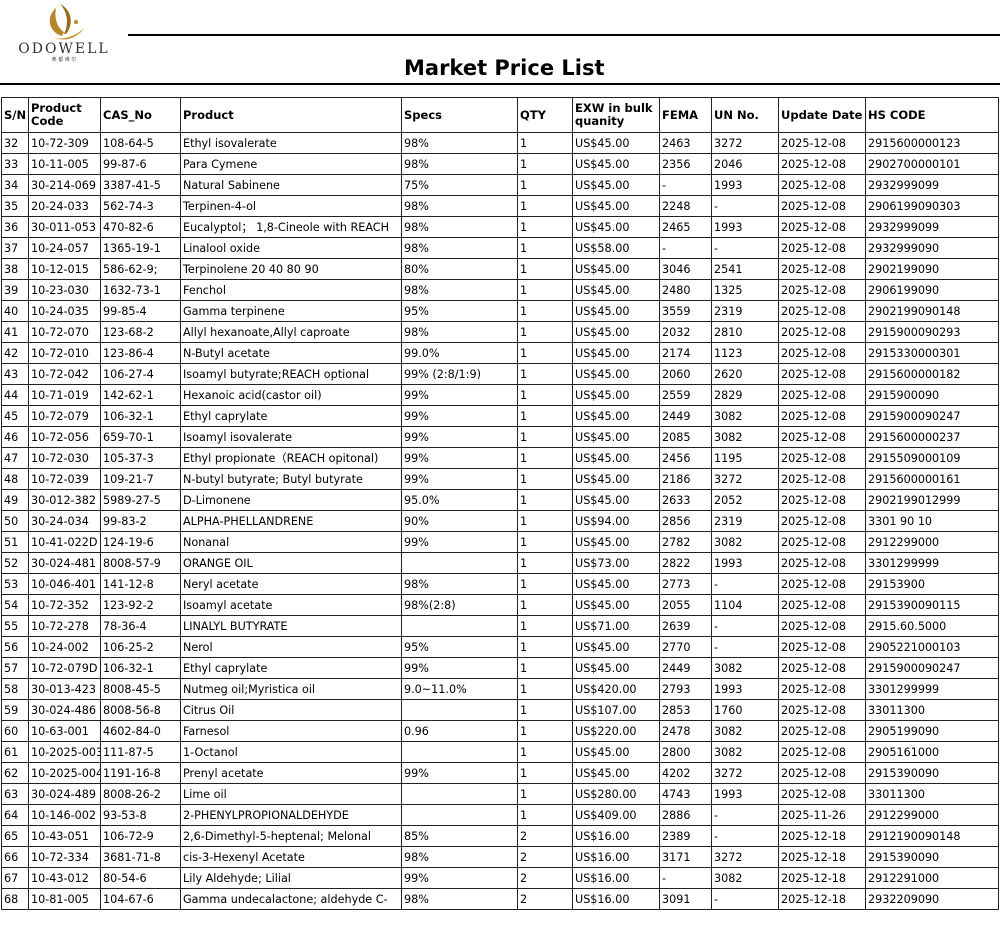  What do you see at coordinates (932, 500) in the screenshot?
I see `cell-hs-code: 2902199012999` at bounding box center [932, 500].